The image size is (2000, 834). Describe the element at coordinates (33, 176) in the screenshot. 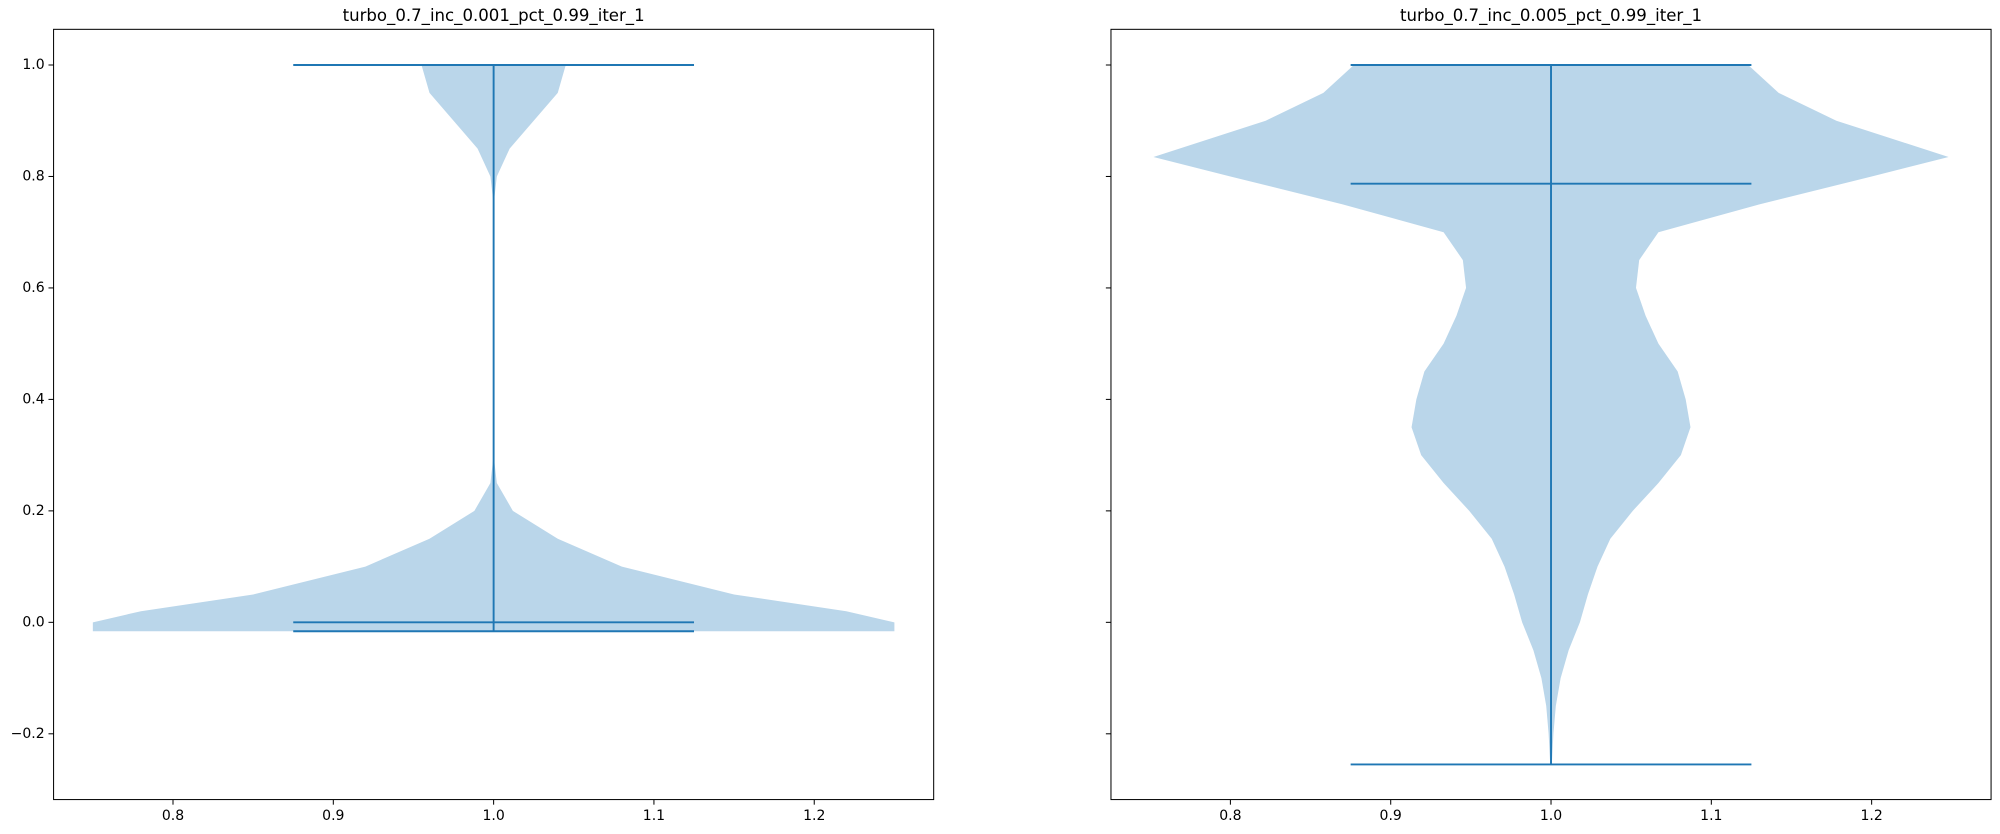

I see `y-tick-label: 0.8` at that location.